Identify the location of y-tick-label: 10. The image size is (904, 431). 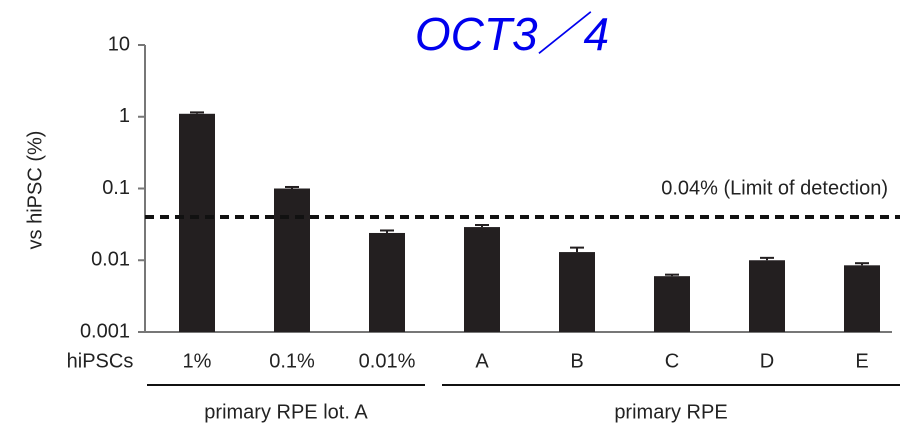
(119, 44).